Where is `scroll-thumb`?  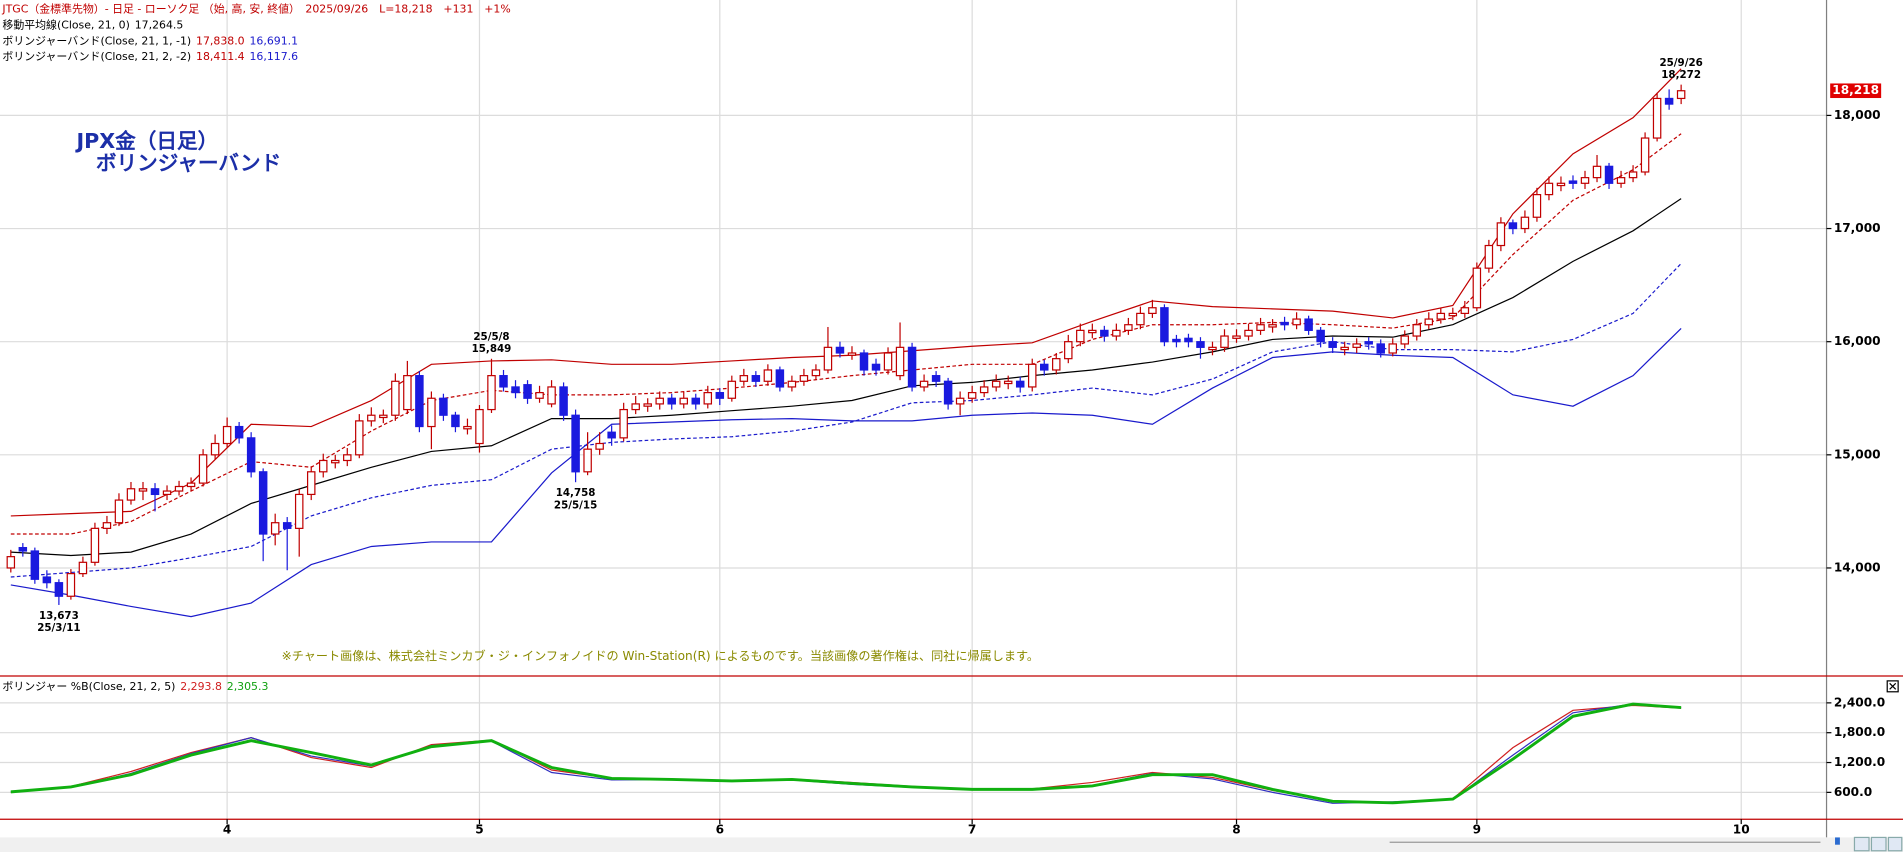
scroll-thumb is located at coordinates (1837, 841).